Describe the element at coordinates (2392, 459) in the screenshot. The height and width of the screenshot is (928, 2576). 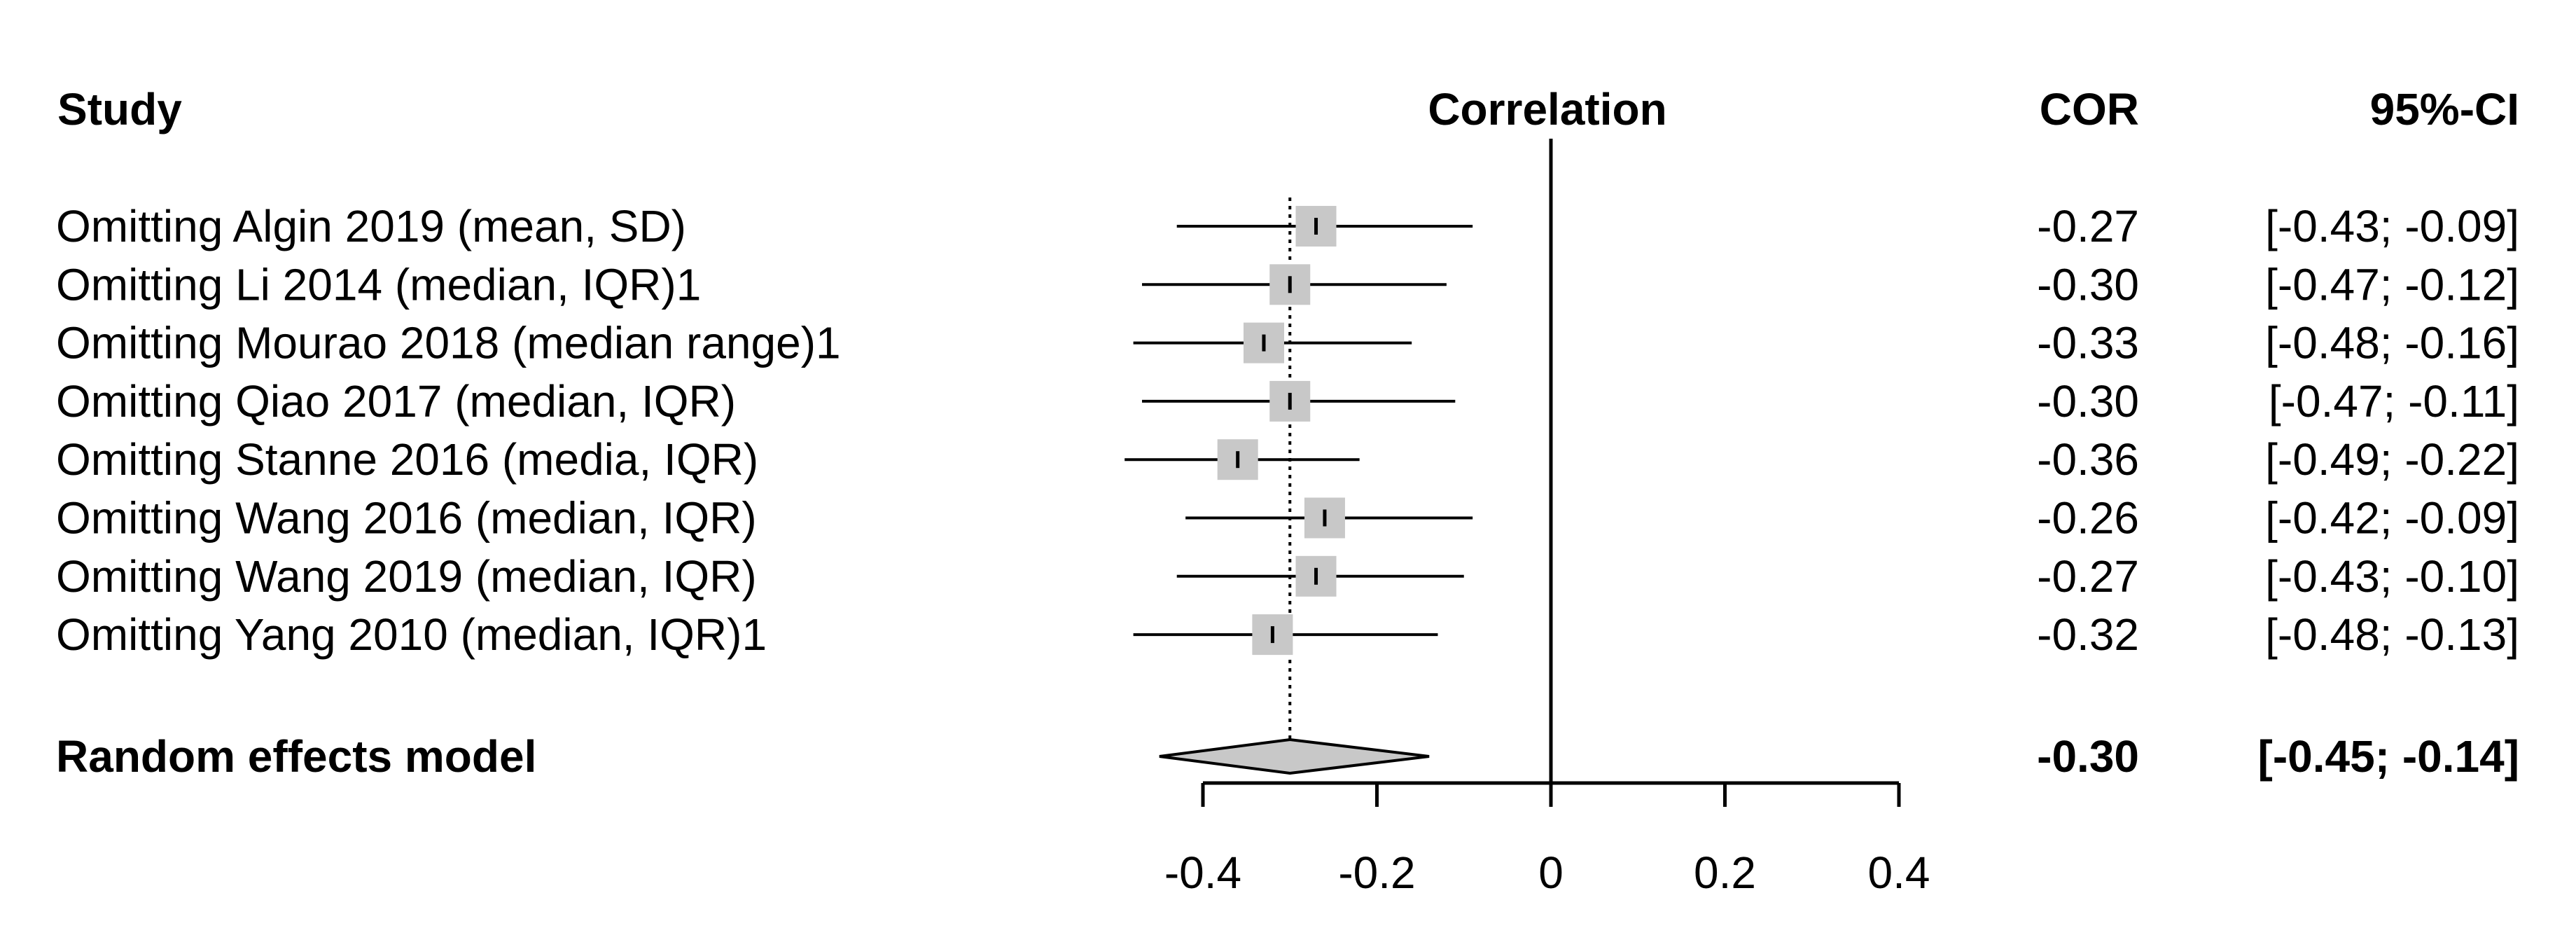
I see `study-ci: [-0.49; -0.22]` at that location.